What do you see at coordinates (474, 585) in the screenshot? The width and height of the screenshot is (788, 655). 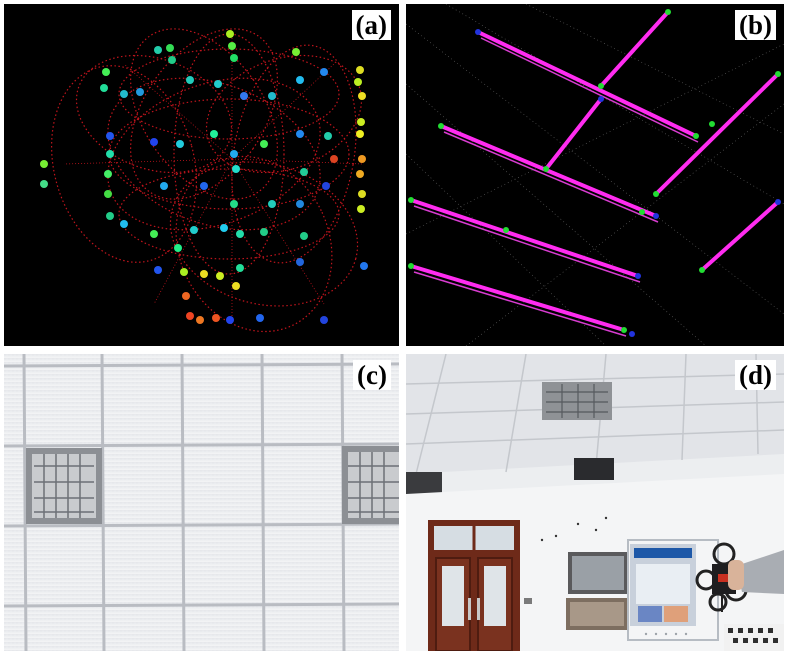 I see `door` at bounding box center [474, 585].